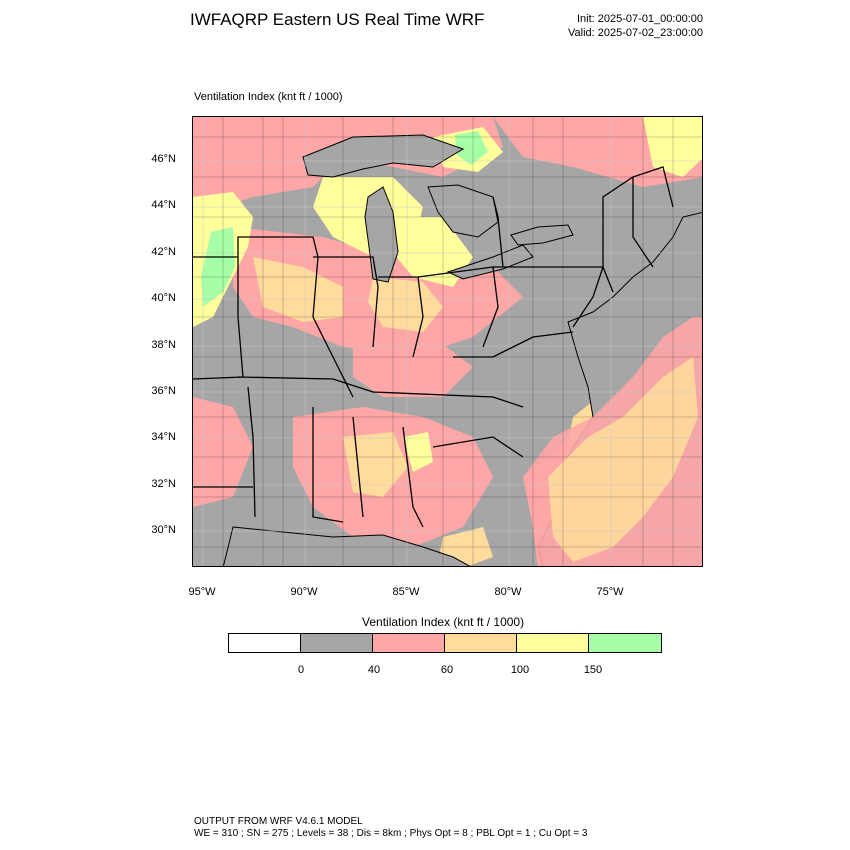  What do you see at coordinates (447, 670) in the screenshot?
I see `colorbar-label-60: 60` at bounding box center [447, 670].